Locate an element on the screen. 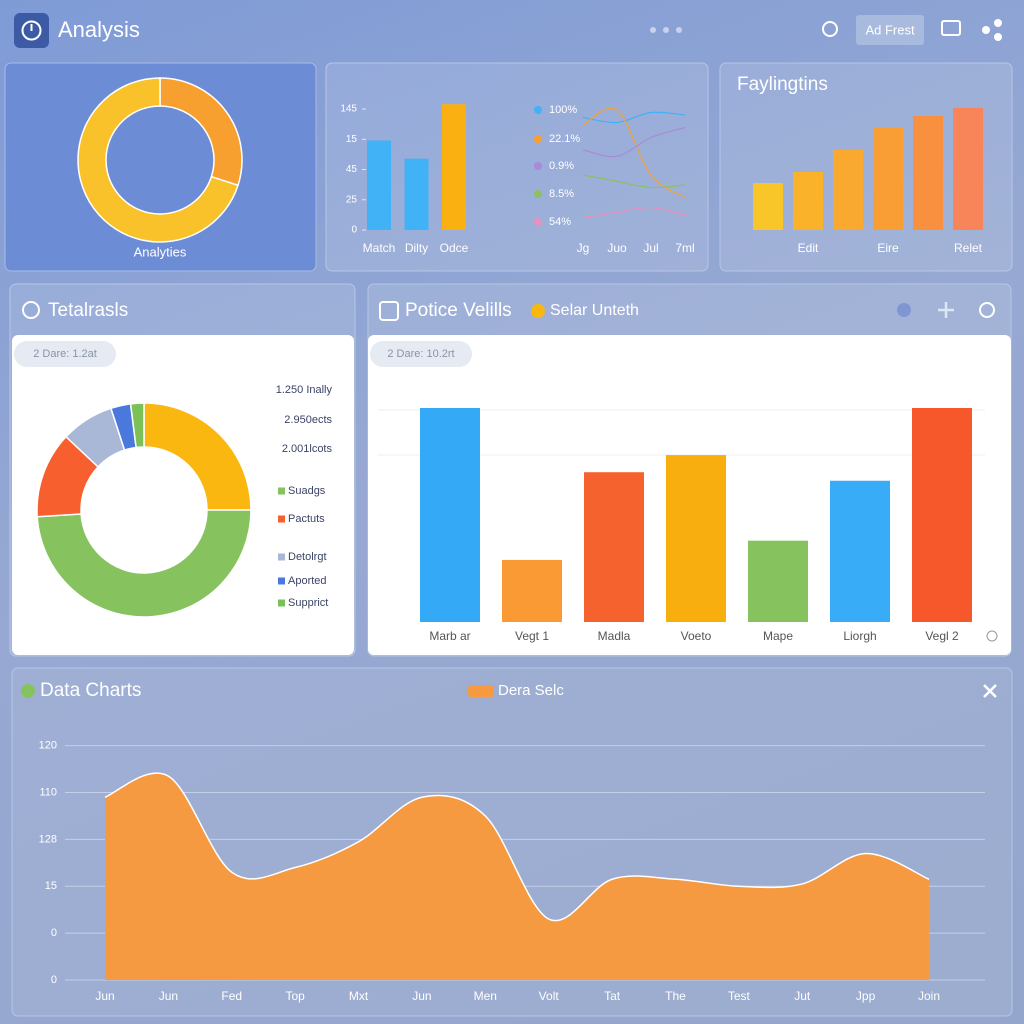 This screenshot has width=1024, height=1024. x-tick-label: Juo is located at coordinates (617, 248).